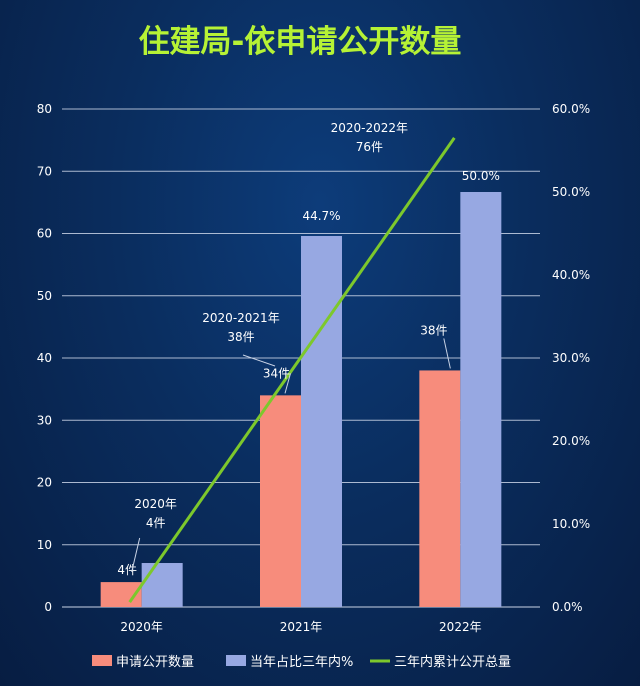  I want to click on right-tick-6: 60.0%, so click(571, 109).